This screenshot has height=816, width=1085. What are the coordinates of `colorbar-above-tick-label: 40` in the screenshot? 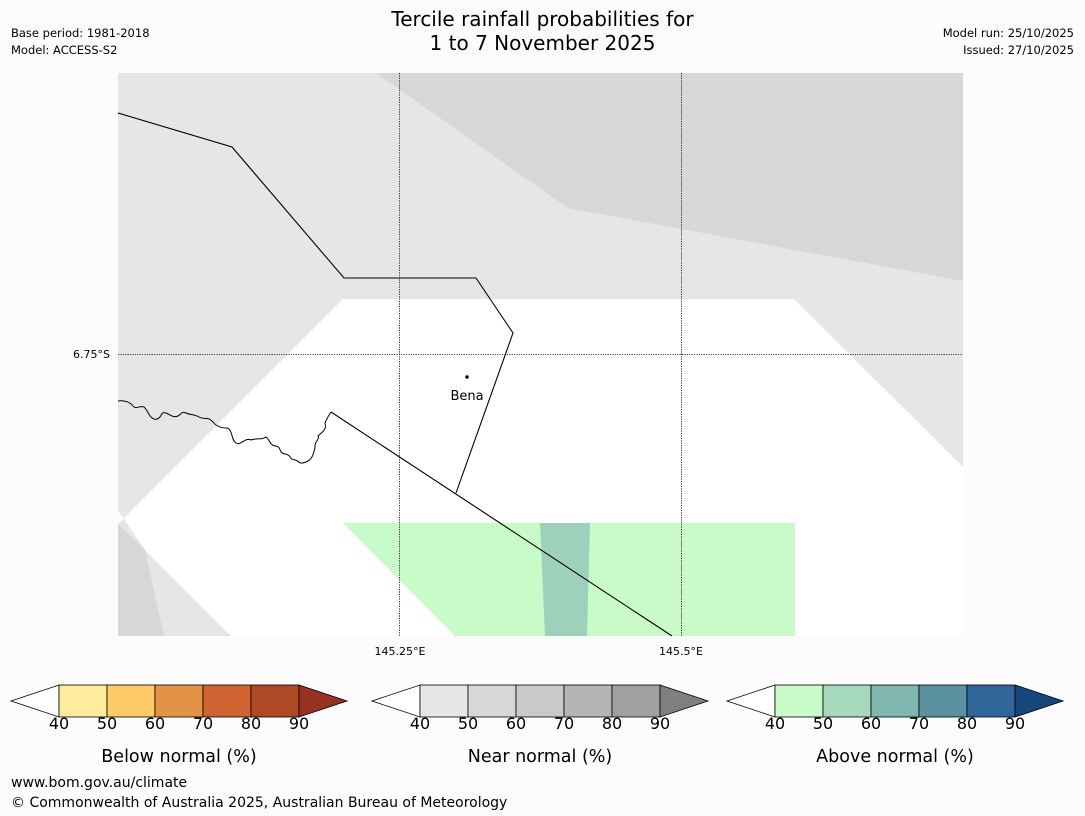 It's located at (775, 723).